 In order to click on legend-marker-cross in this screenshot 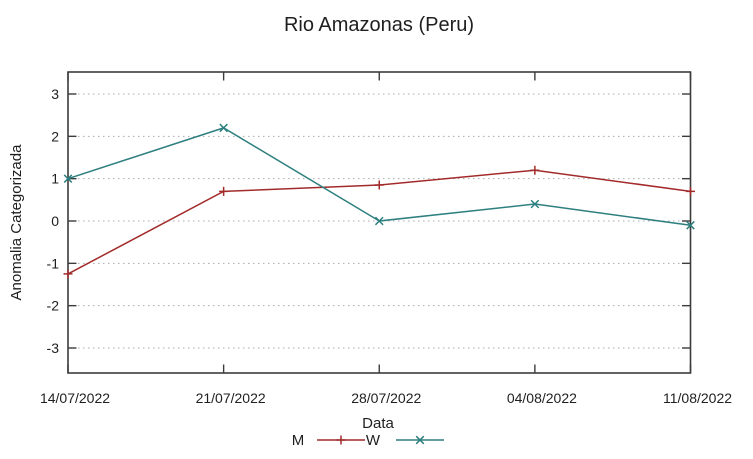, I will do `click(420, 440)`.